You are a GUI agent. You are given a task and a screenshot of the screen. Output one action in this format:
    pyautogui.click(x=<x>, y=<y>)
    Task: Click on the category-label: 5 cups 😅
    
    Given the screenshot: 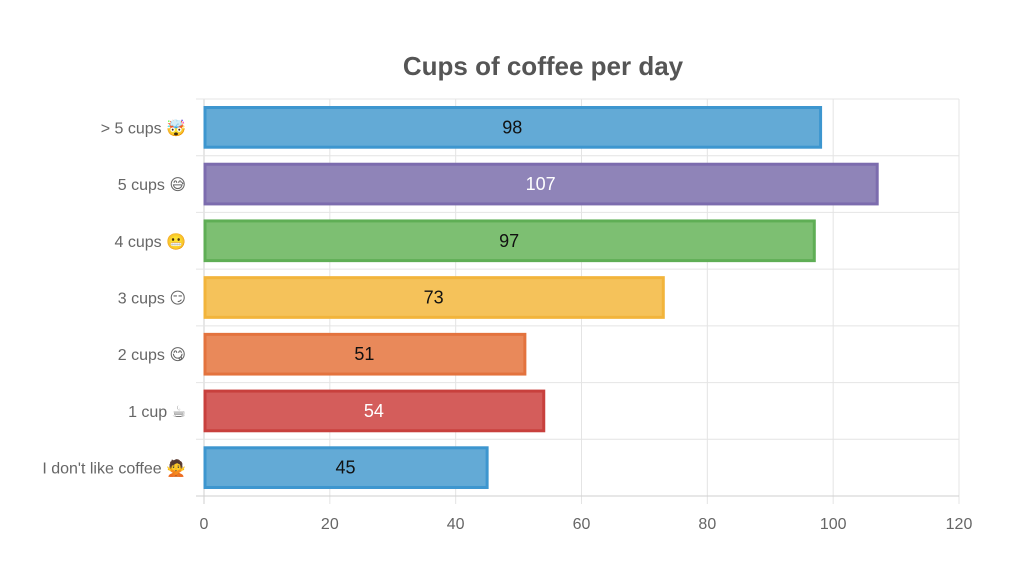 What is the action you would take?
    pyautogui.click(x=152, y=185)
    